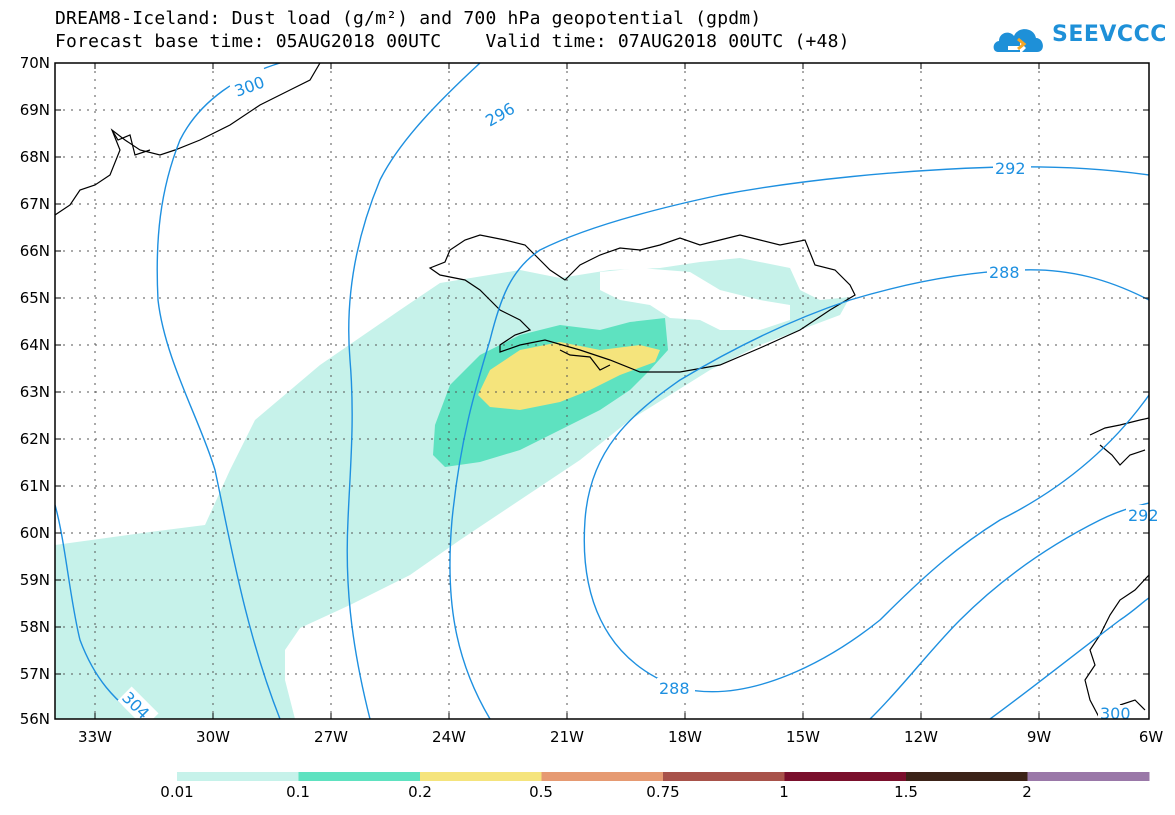  Describe the element at coordinates (35, 439) in the screenshot. I see `lat-label: 62N` at that location.